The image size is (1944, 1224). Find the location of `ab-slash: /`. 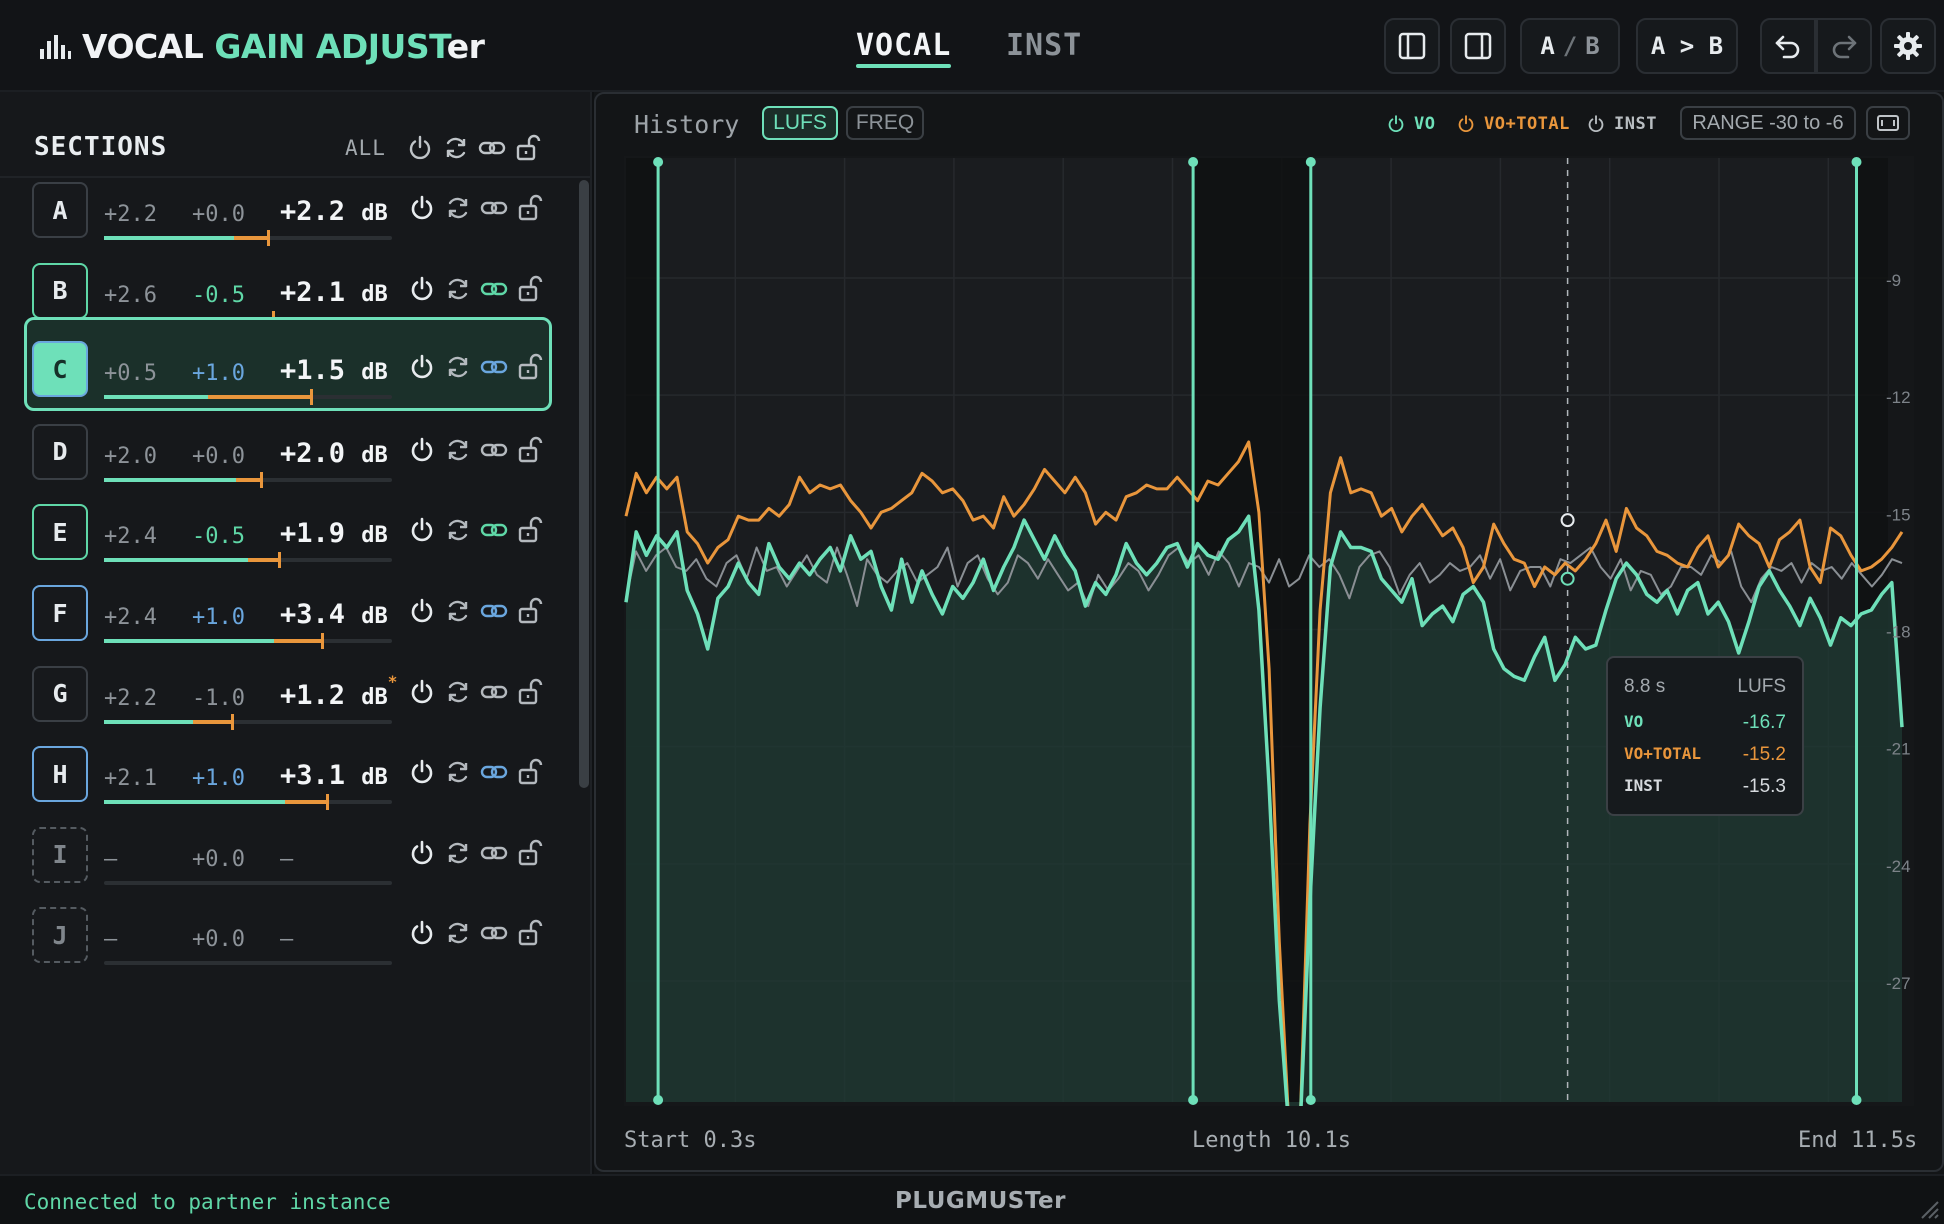

ab-slash: / is located at coordinates (1570, 46).